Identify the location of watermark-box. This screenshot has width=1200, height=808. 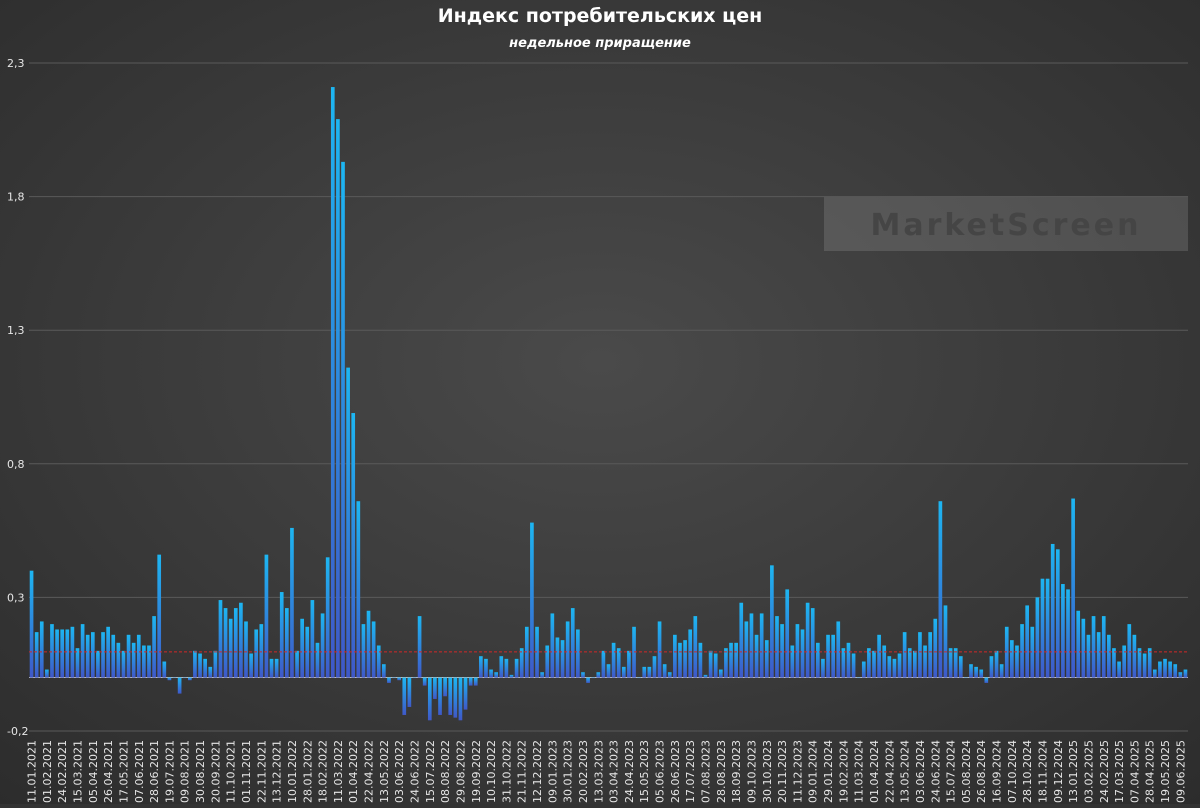
(1006, 224).